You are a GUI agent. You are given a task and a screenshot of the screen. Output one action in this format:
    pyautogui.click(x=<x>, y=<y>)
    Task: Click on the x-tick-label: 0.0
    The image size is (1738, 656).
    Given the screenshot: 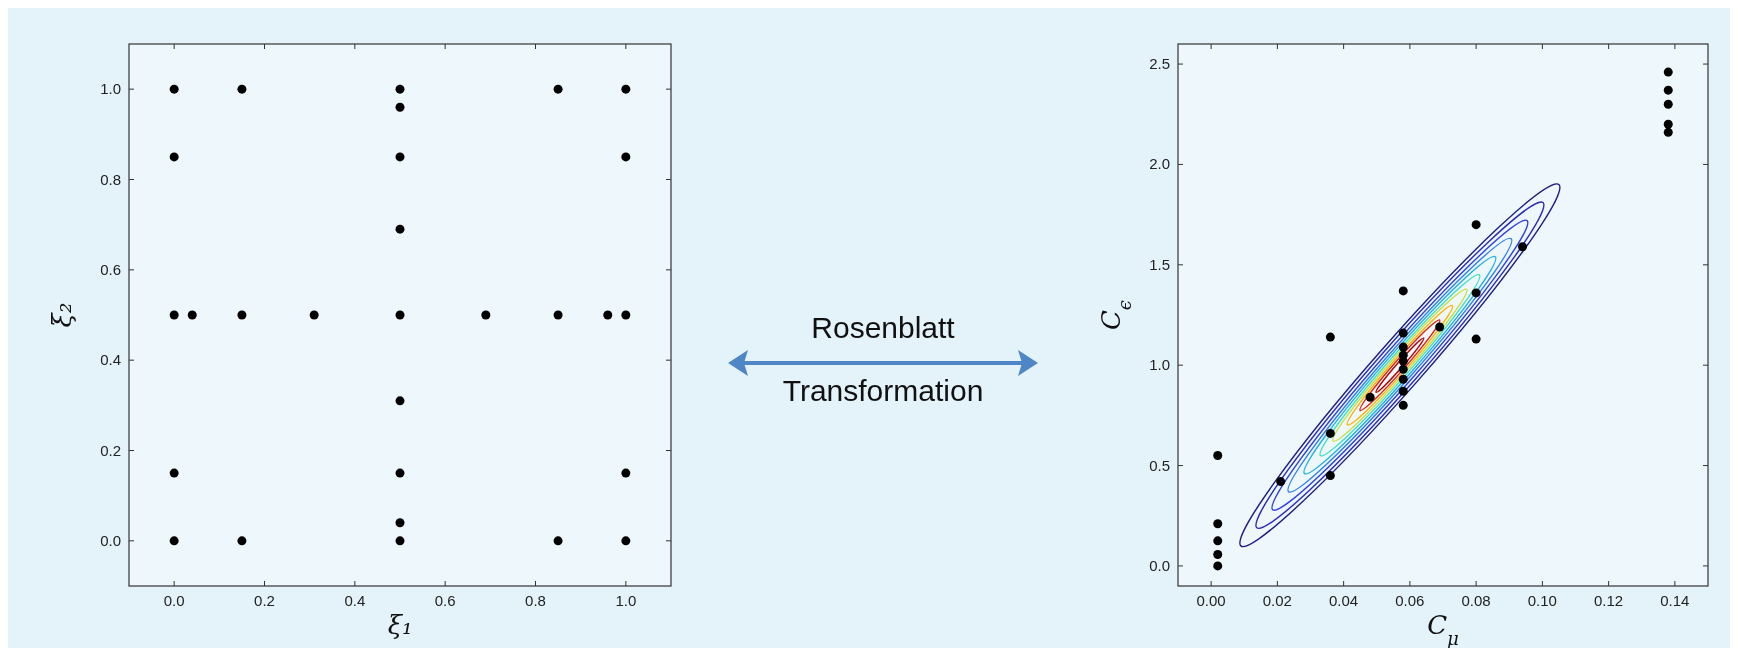 What is the action you would take?
    pyautogui.click(x=174, y=600)
    